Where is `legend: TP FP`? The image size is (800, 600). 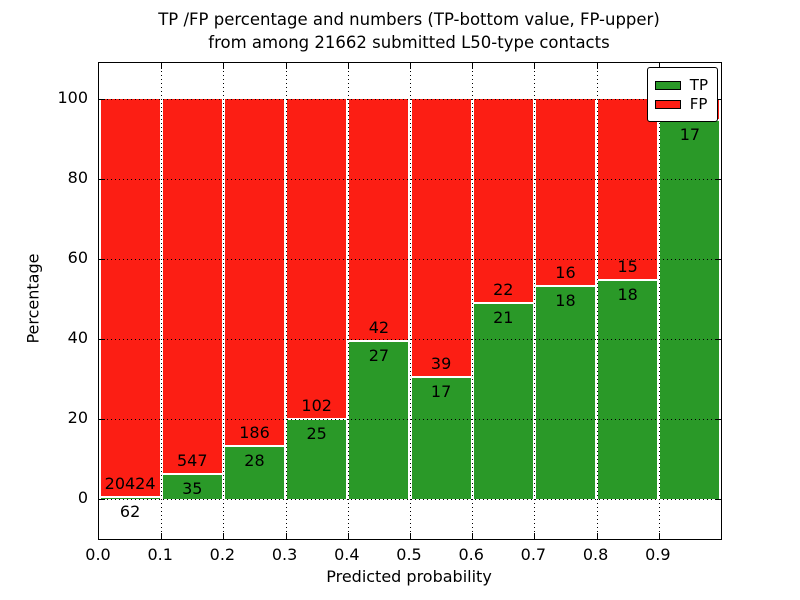
legend: TP FP is located at coordinates (682, 94).